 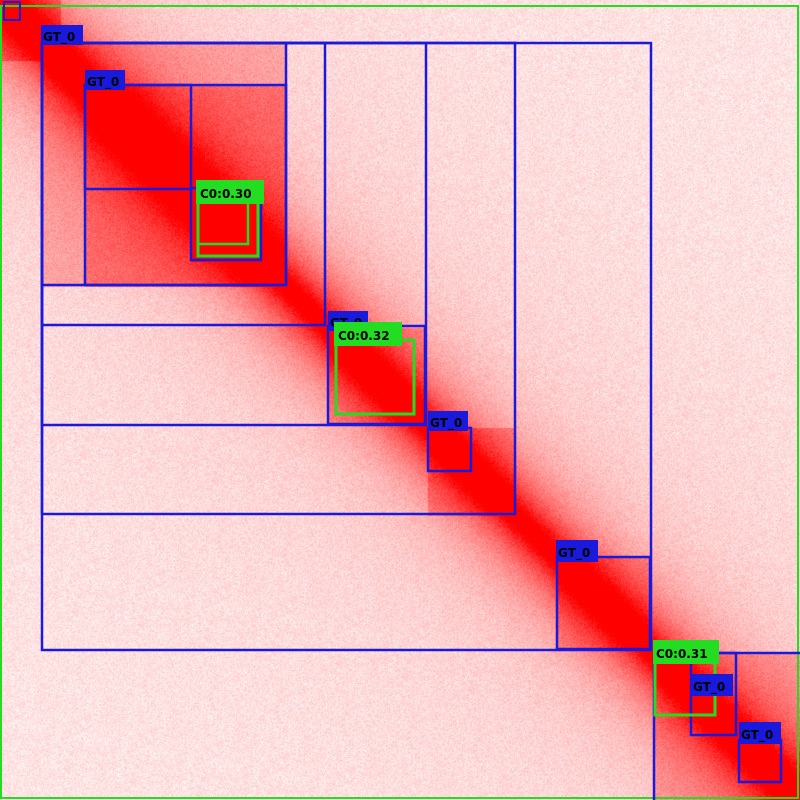 I want to click on prediction-tag-text: C0:0.32, so click(x=364, y=336).